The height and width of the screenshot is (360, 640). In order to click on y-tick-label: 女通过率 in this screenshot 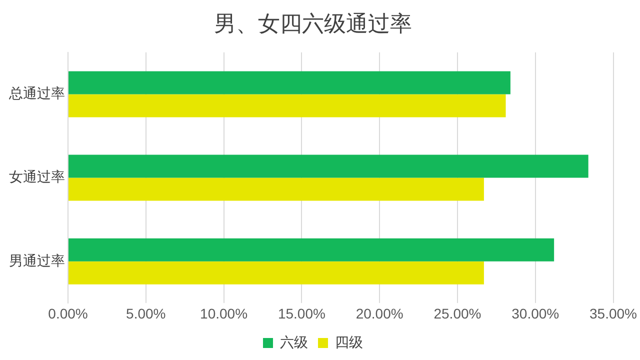, I will do `click(37, 176)`.